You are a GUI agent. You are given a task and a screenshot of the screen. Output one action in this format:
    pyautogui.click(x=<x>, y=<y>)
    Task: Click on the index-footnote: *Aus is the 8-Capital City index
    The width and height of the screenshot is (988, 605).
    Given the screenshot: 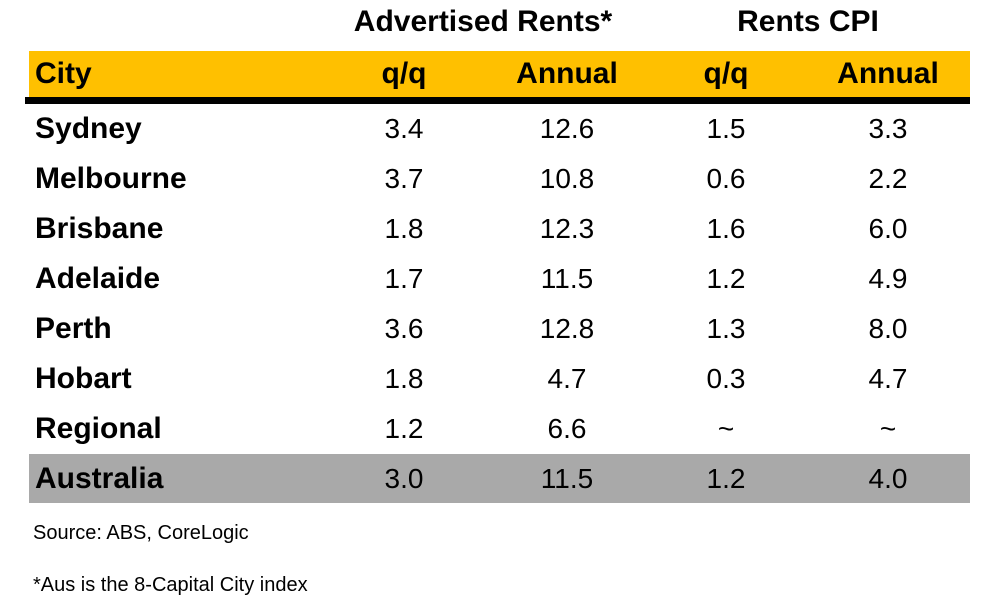 What is the action you would take?
    pyautogui.click(x=170, y=585)
    